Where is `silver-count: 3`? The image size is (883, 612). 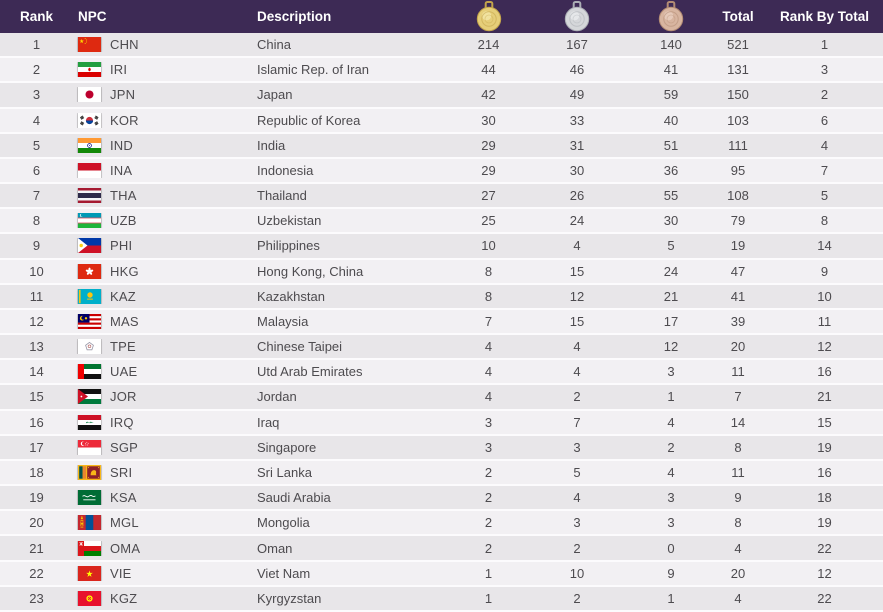
silver-count: 3 is located at coordinates (577, 523).